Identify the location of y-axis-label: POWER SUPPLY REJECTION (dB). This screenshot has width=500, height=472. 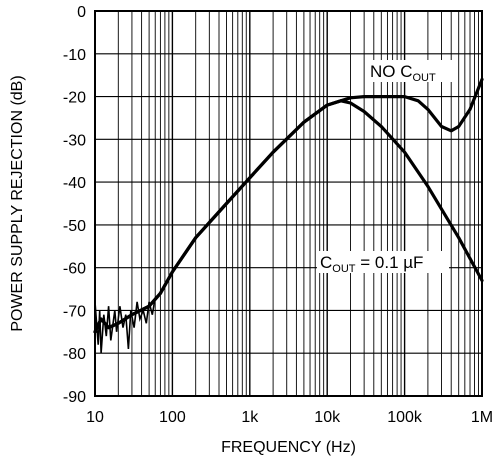
(17, 203).